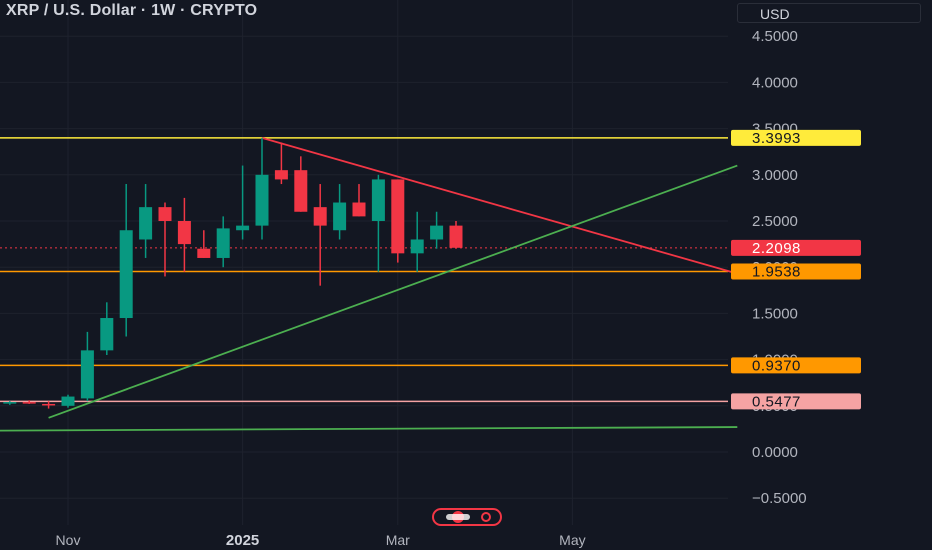 The width and height of the screenshot is (932, 550). I want to click on price-labels: 3.3993 2.2098 1.9538 0.9370 0.5477, so click(796, 269).